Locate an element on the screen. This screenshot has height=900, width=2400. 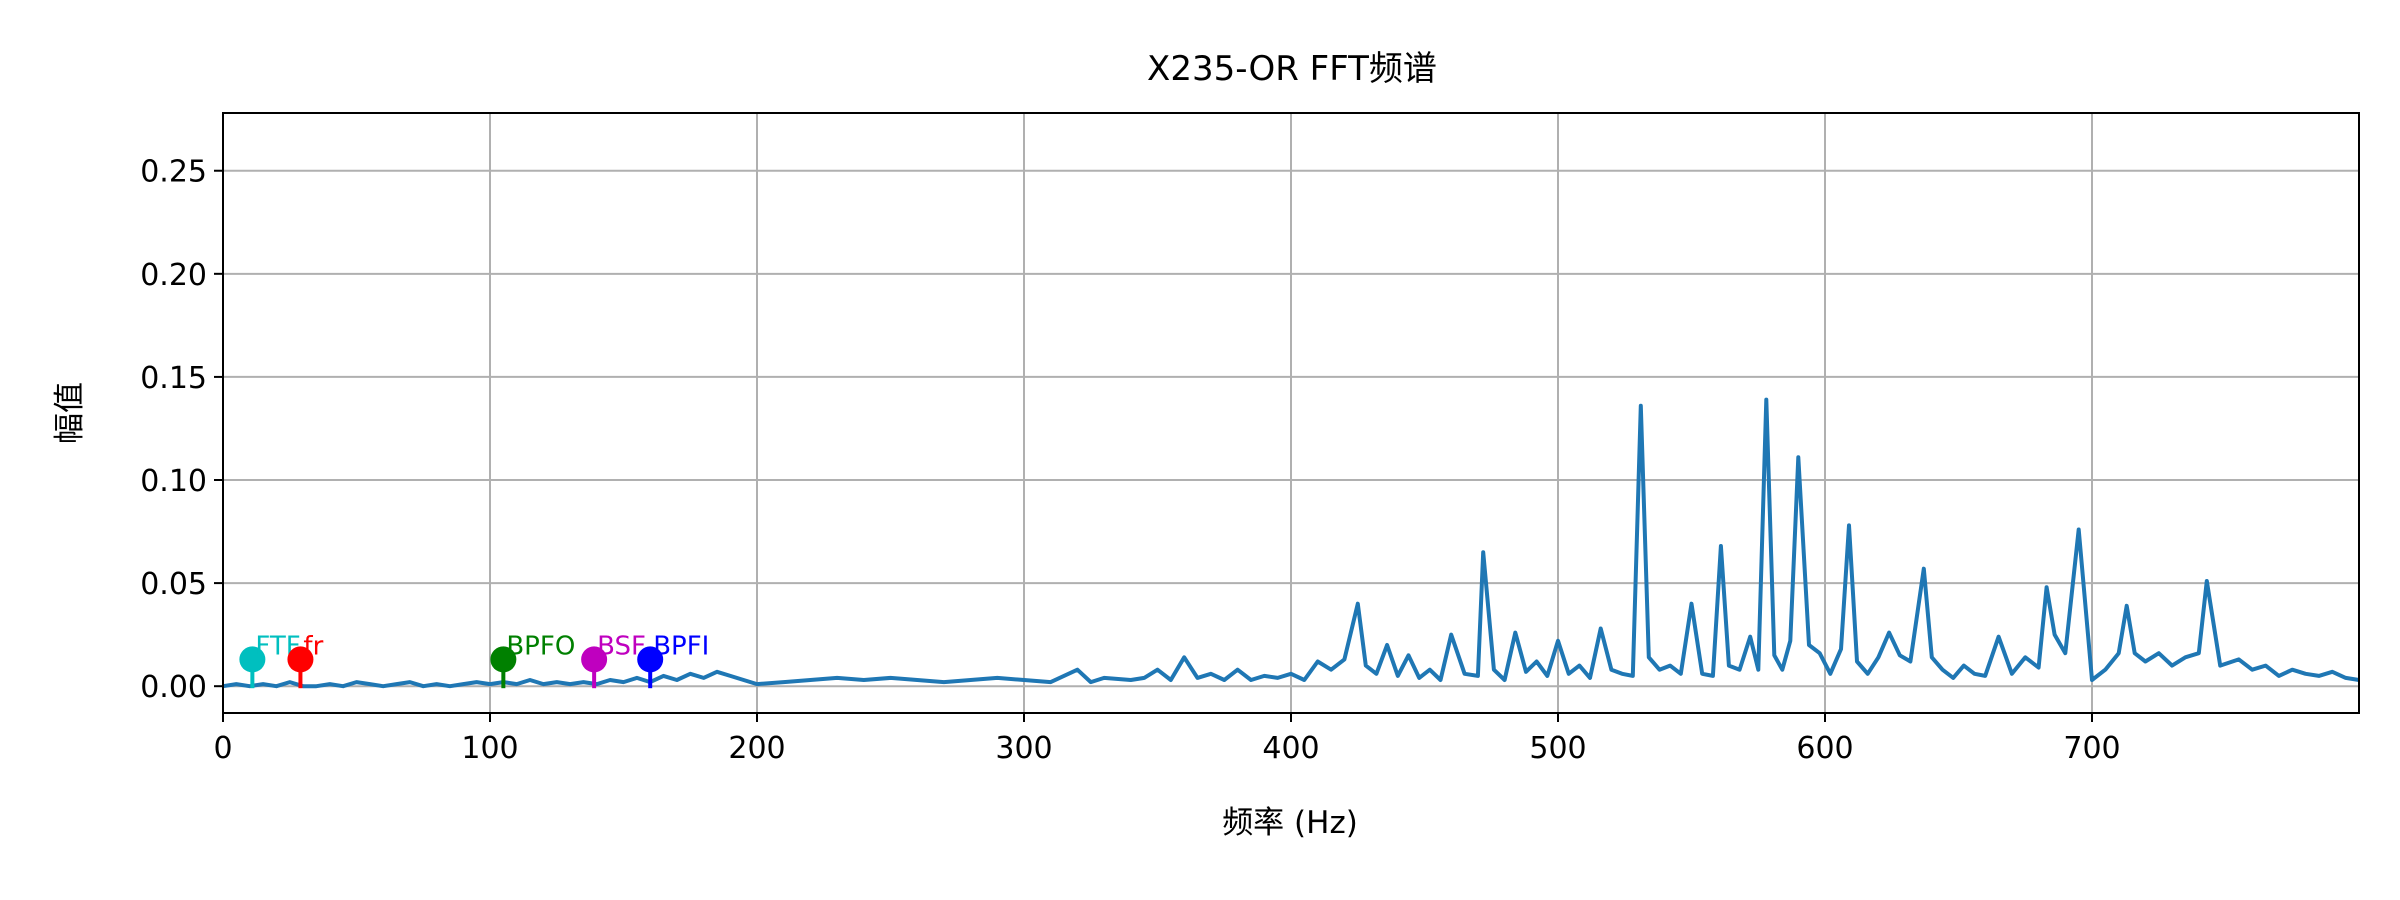
y-tick-label: 0.10 is located at coordinates (173, 481).